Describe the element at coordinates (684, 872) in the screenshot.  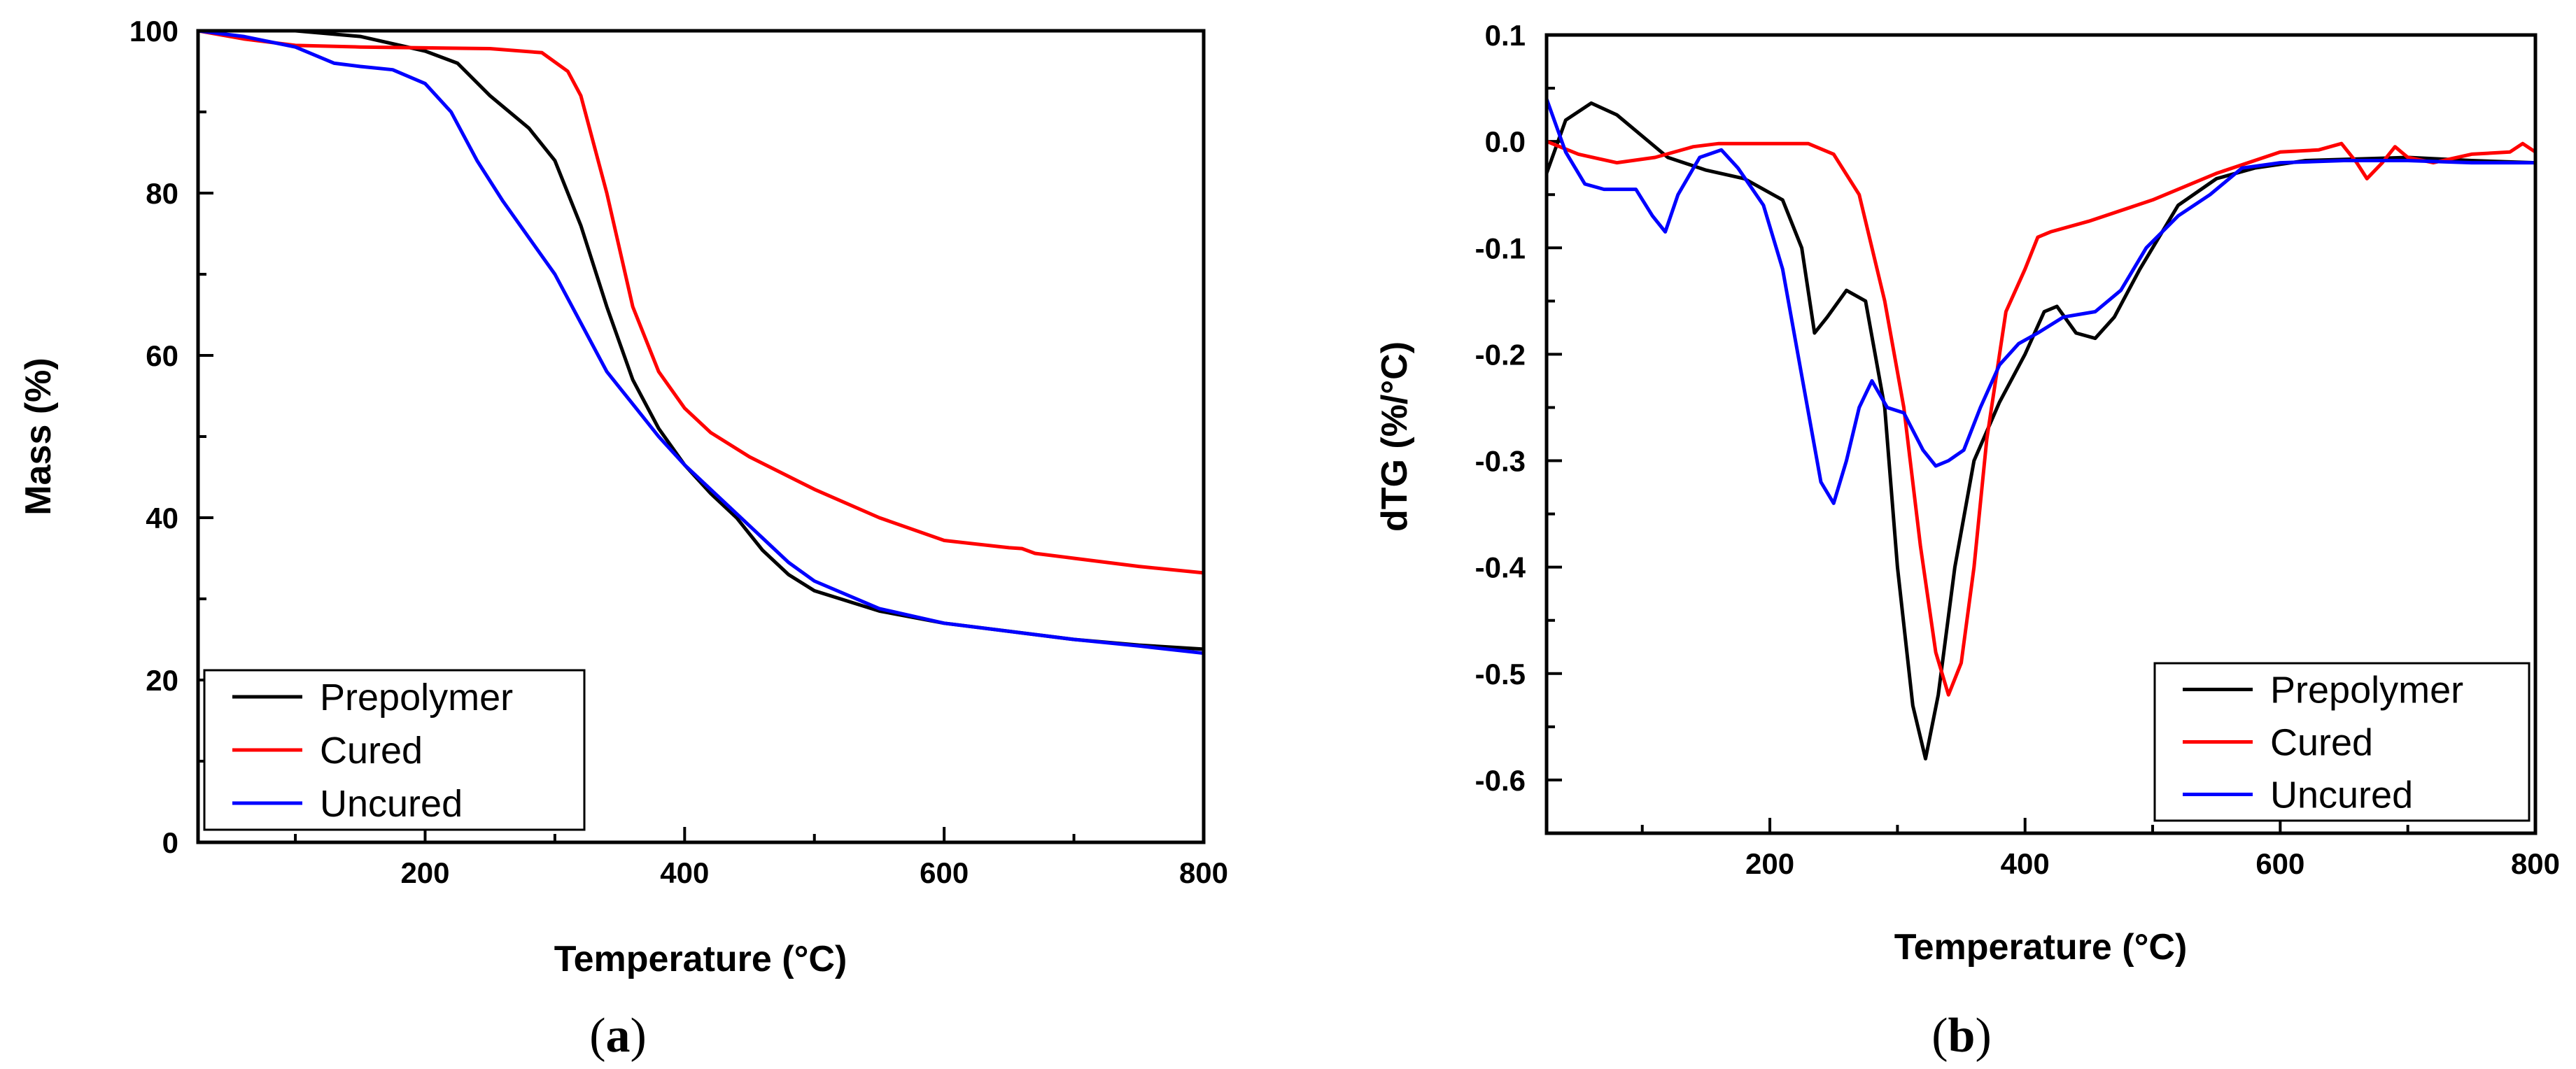
I see `panel-a-x-tick-label: 400` at that location.